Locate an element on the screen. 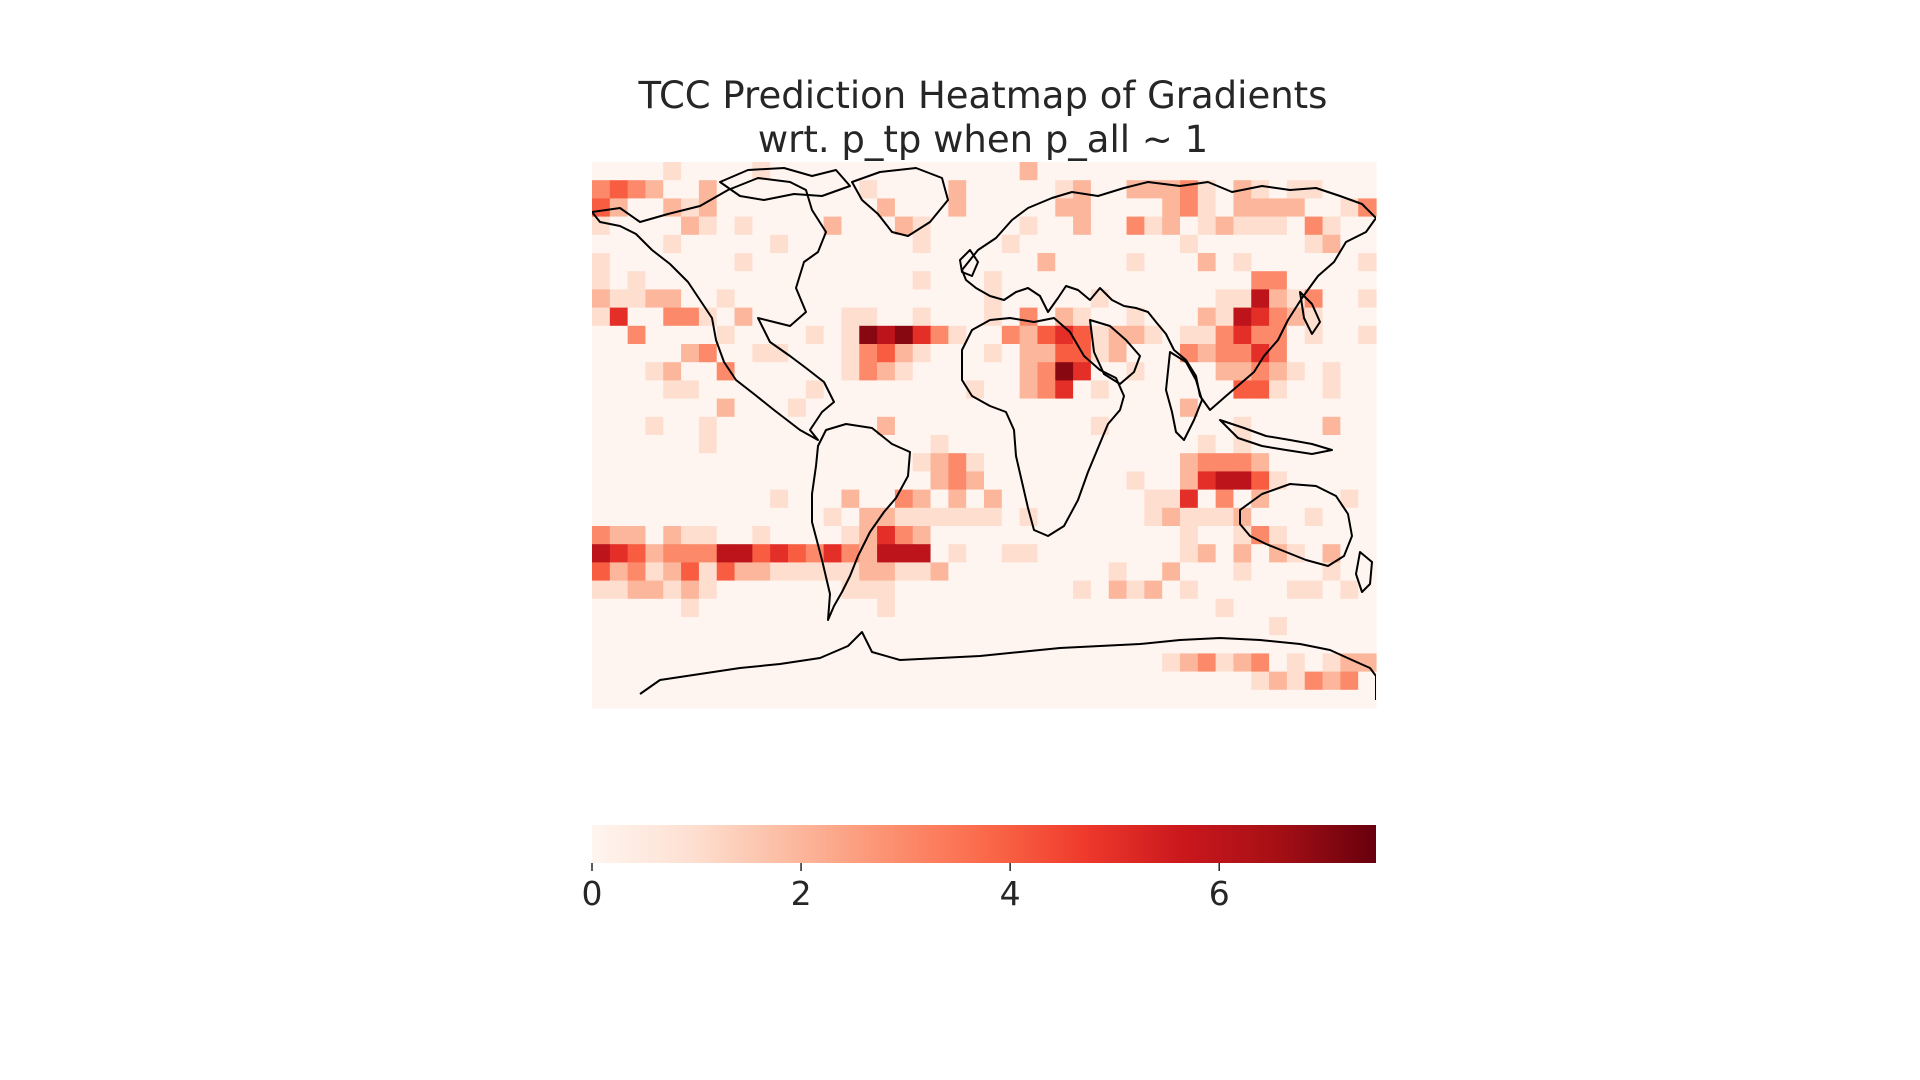 The width and height of the screenshot is (1920, 1080). colorbar-tick-label: 2 is located at coordinates (801, 893).